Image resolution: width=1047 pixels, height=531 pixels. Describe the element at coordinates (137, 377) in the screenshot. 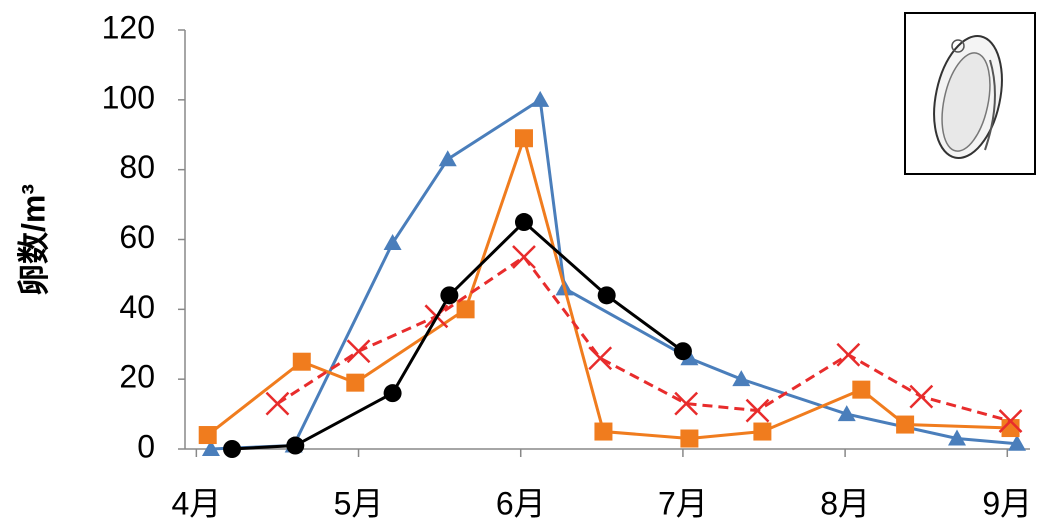

I see `y-tick-label: 20` at that location.